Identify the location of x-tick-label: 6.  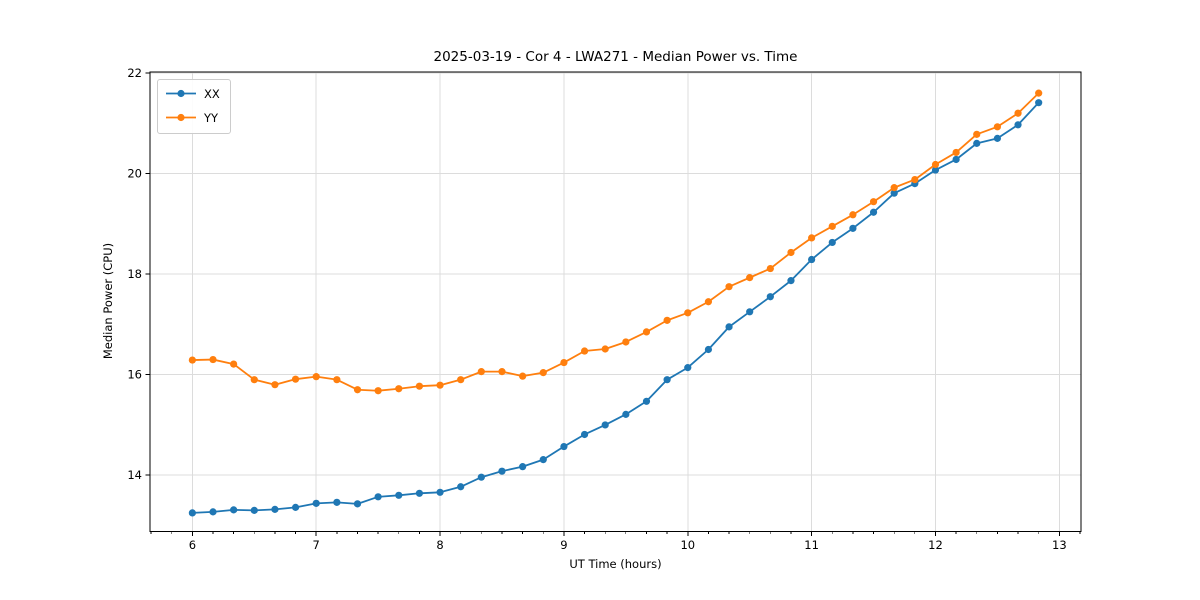
(192, 545).